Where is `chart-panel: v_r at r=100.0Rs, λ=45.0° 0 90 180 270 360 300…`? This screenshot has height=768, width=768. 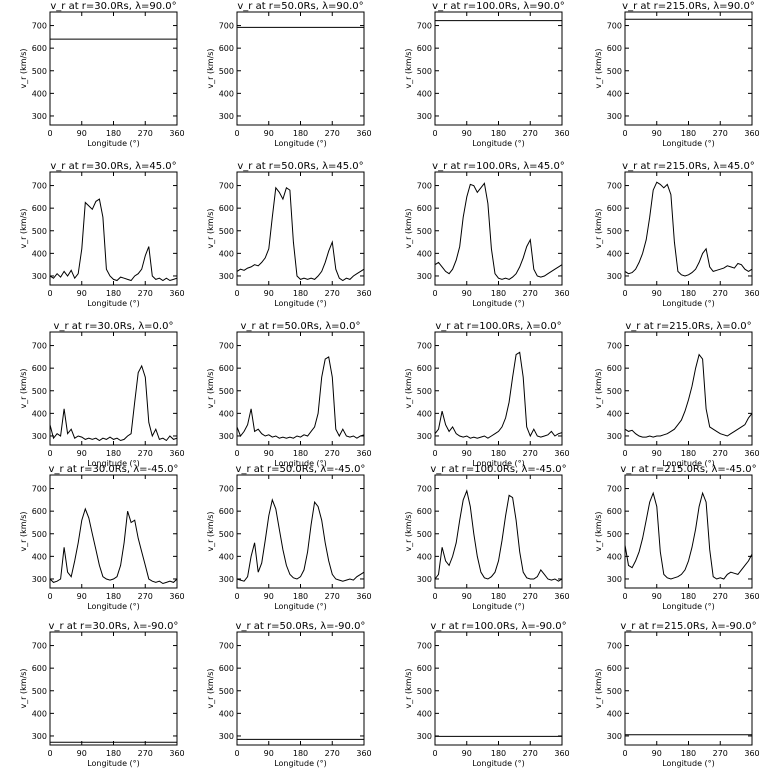 chart-panel: v_r at r=100.0Rs, λ=45.0° 0 90 180 270 360 300… is located at coordinates (487, 234).